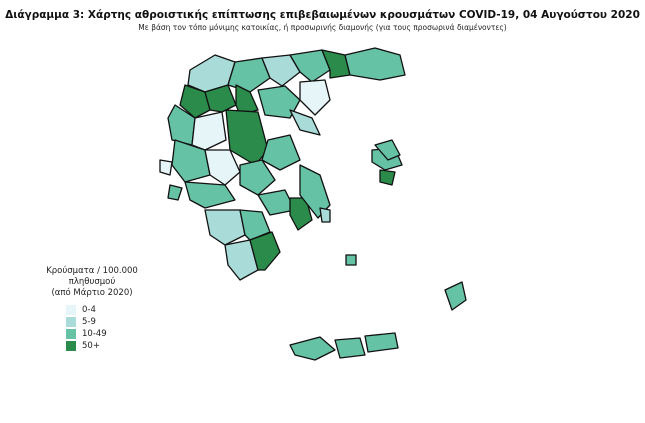 This screenshot has height=423, width=645. What do you see at coordinates (114, 345) in the screenshot?
I see `legend-item: 50+` at bounding box center [114, 345].